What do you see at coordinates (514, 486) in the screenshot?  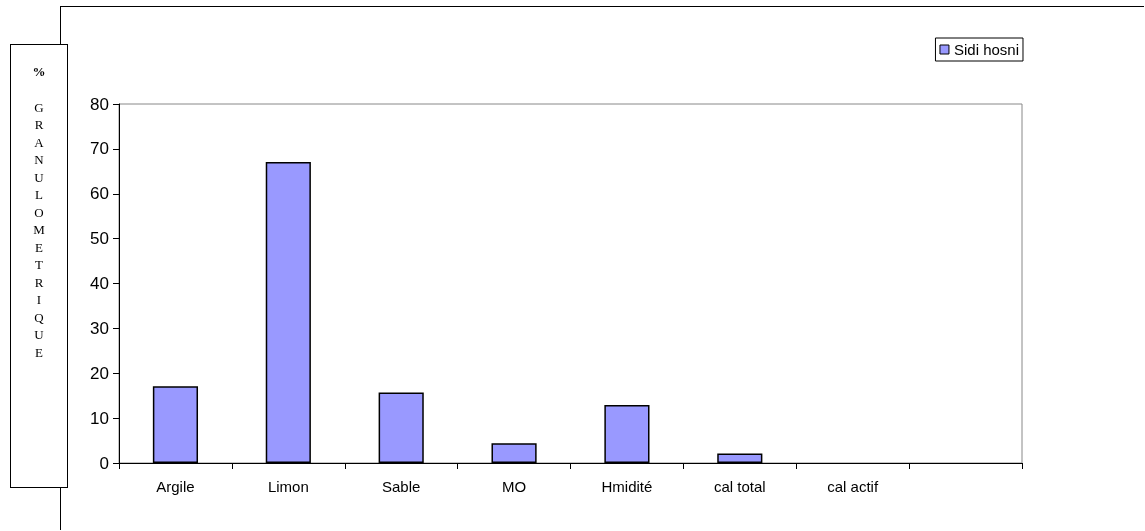 I see `x-tick-label: MO` at bounding box center [514, 486].